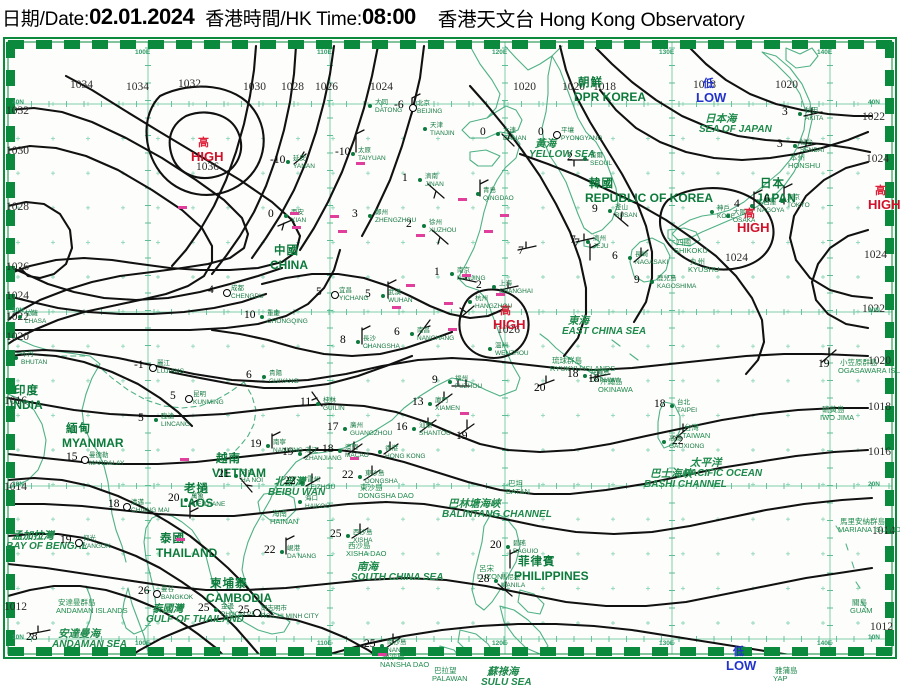 This screenshot has width=900, height=688. Describe the element at coordinates (604, 331) in the screenshot. I see `sea-name-en: EAST CHINA SEA` at that location.